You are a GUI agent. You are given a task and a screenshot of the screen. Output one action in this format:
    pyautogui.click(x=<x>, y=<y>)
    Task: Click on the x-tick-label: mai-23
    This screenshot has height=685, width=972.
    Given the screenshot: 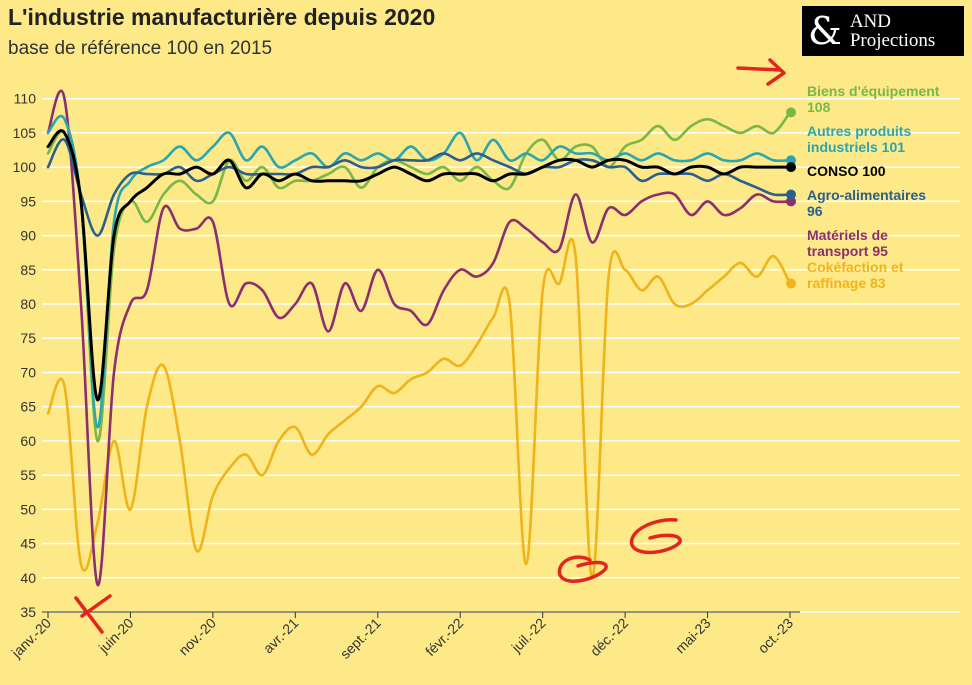 What is the action you would take?
    pyautogui.click(x=693, y=636)
    